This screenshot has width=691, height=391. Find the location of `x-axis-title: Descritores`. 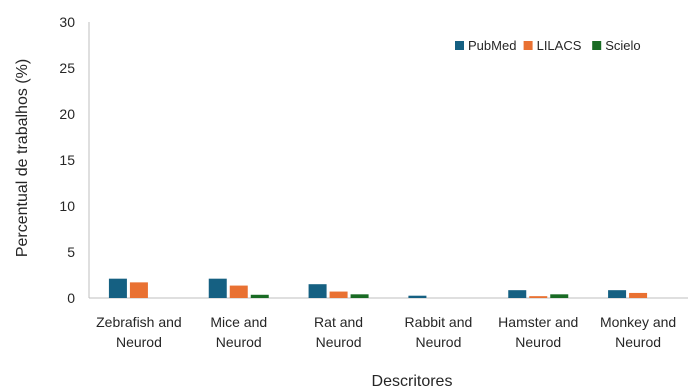

x-axis-title: Descritores is located at coordinates (412, 381).